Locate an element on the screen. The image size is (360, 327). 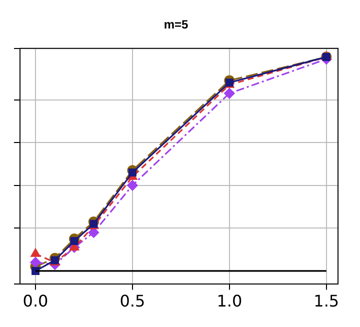
x-tick-label: 1.0 is located at coordinates (229, 301).